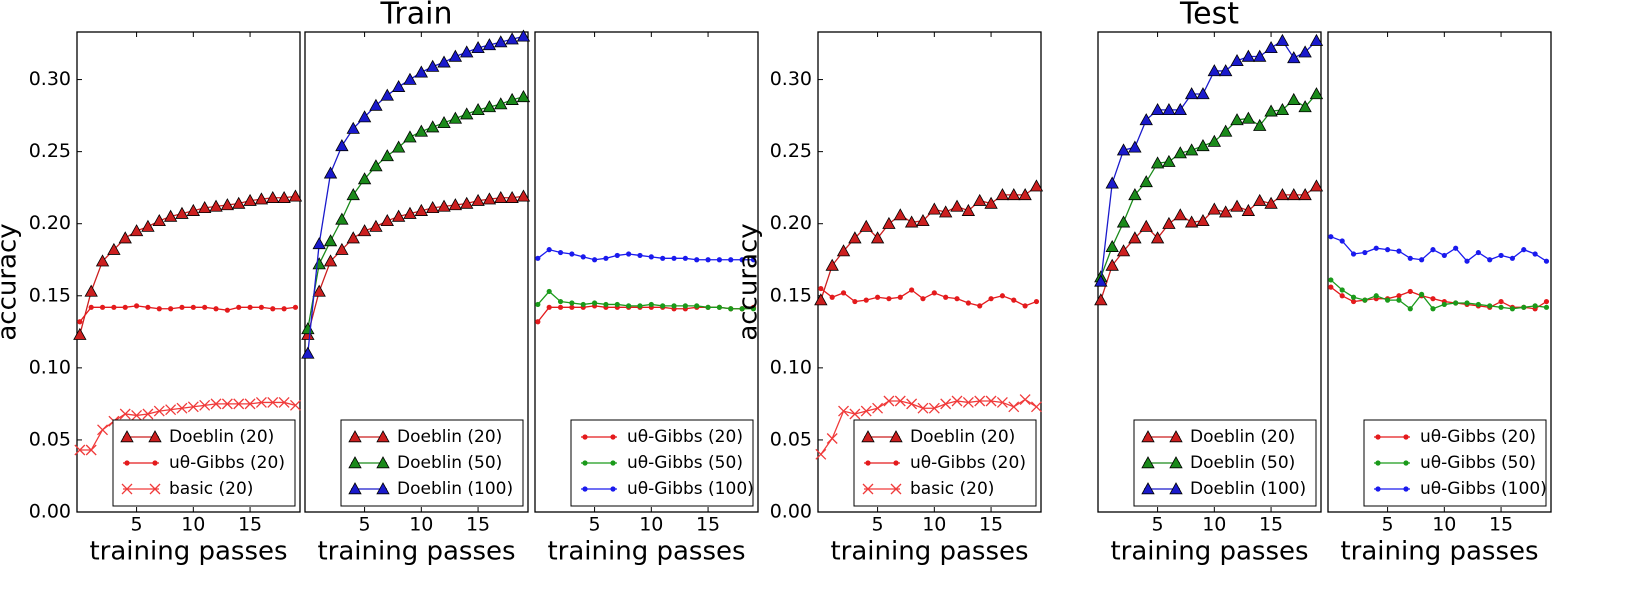 This screenshot has width=1649, height=596. I want to click on legend-label: Doeblin (100), so click(1248, 489).